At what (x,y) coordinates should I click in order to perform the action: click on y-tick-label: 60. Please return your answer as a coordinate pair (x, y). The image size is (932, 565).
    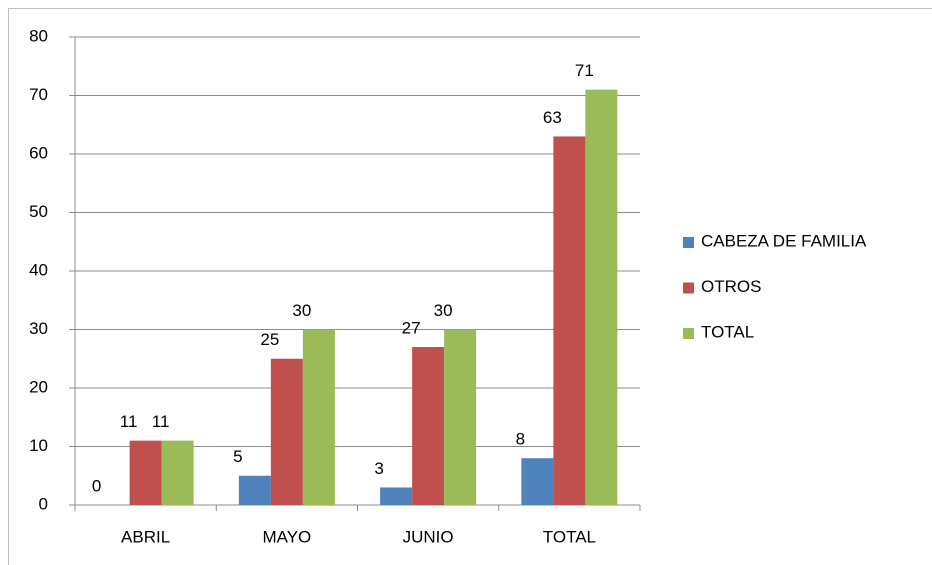
    Looking at the image, I should click on (38, 152).